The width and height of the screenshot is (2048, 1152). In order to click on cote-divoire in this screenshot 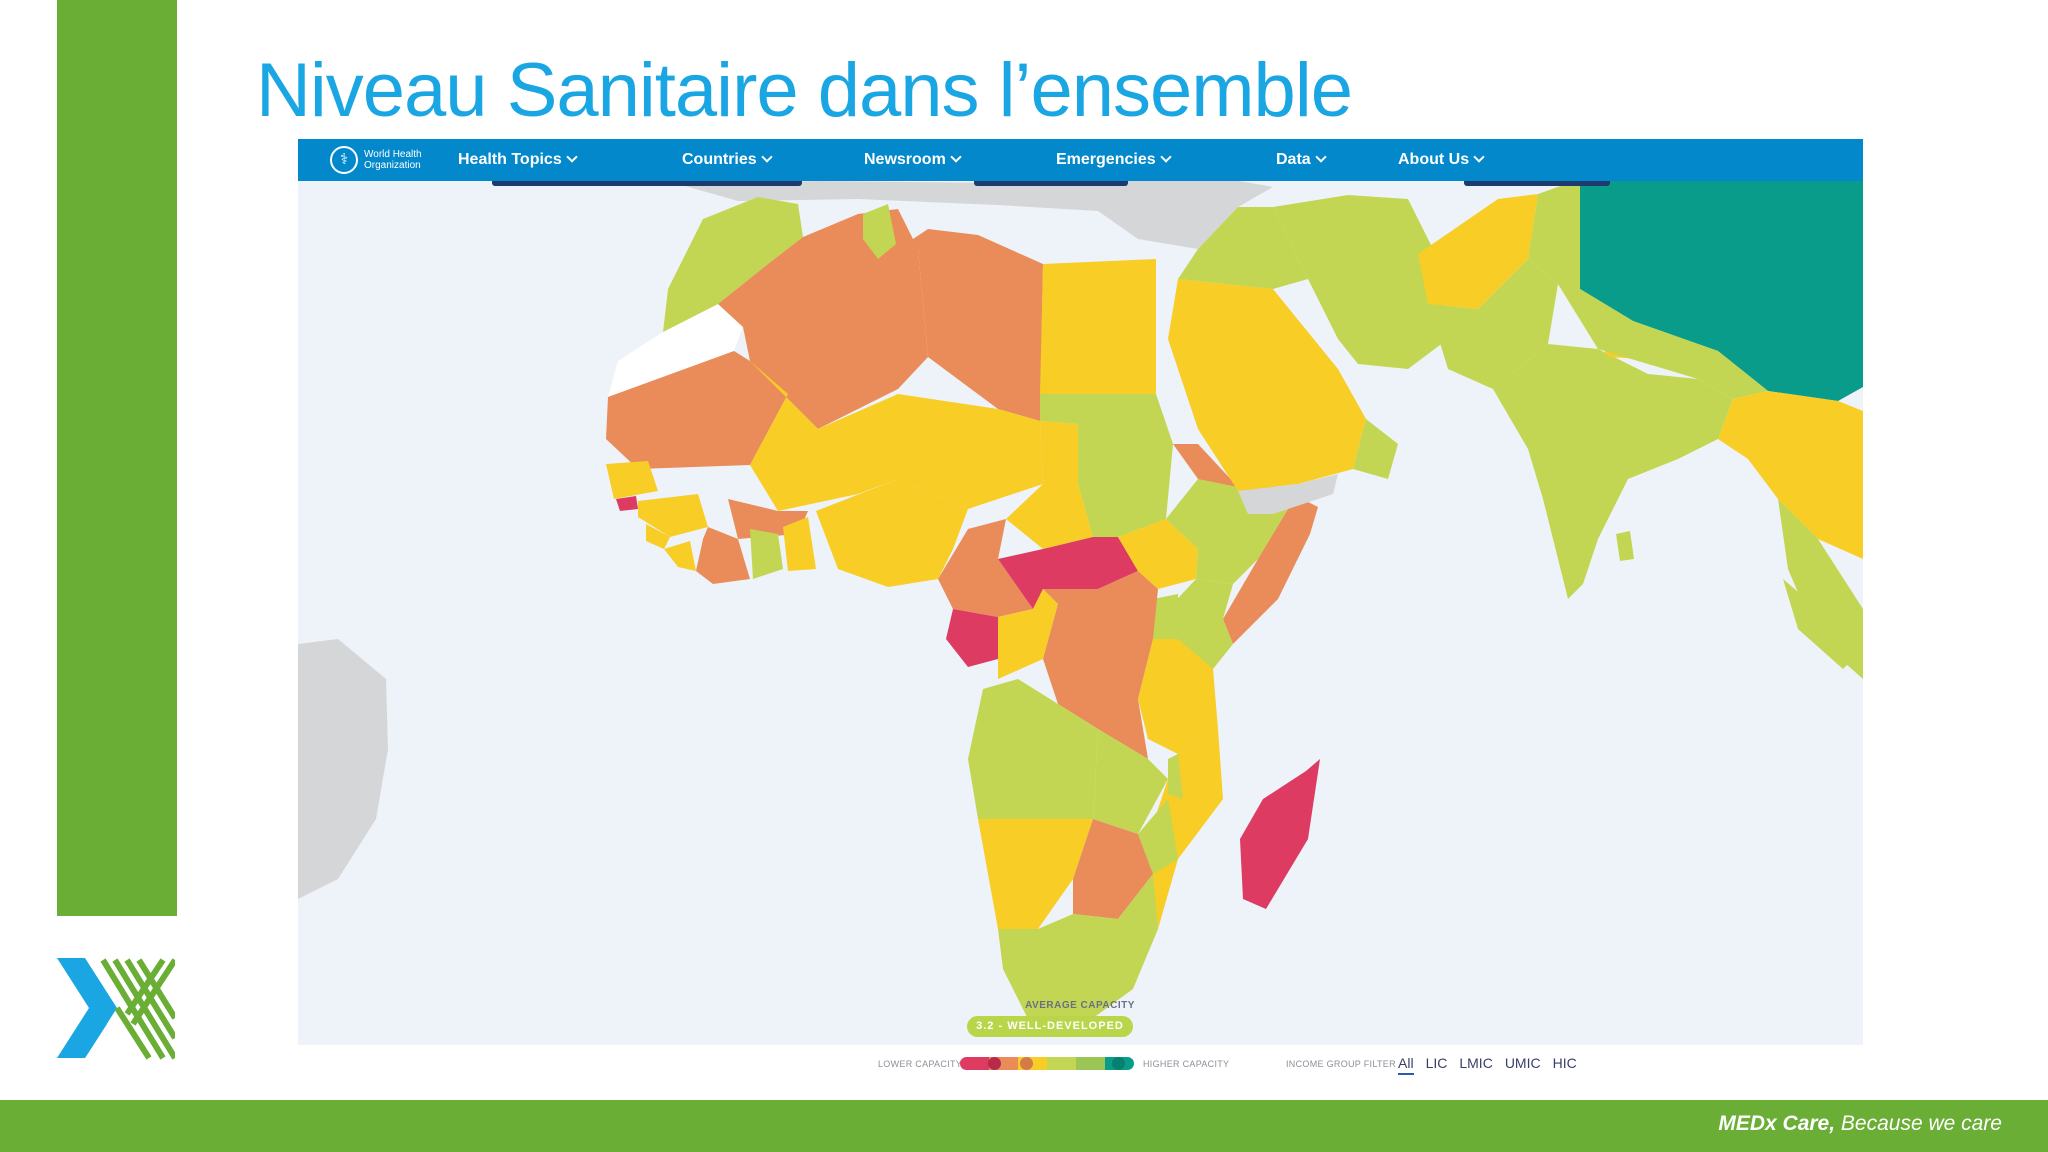, I will do `click(723, 555)`.